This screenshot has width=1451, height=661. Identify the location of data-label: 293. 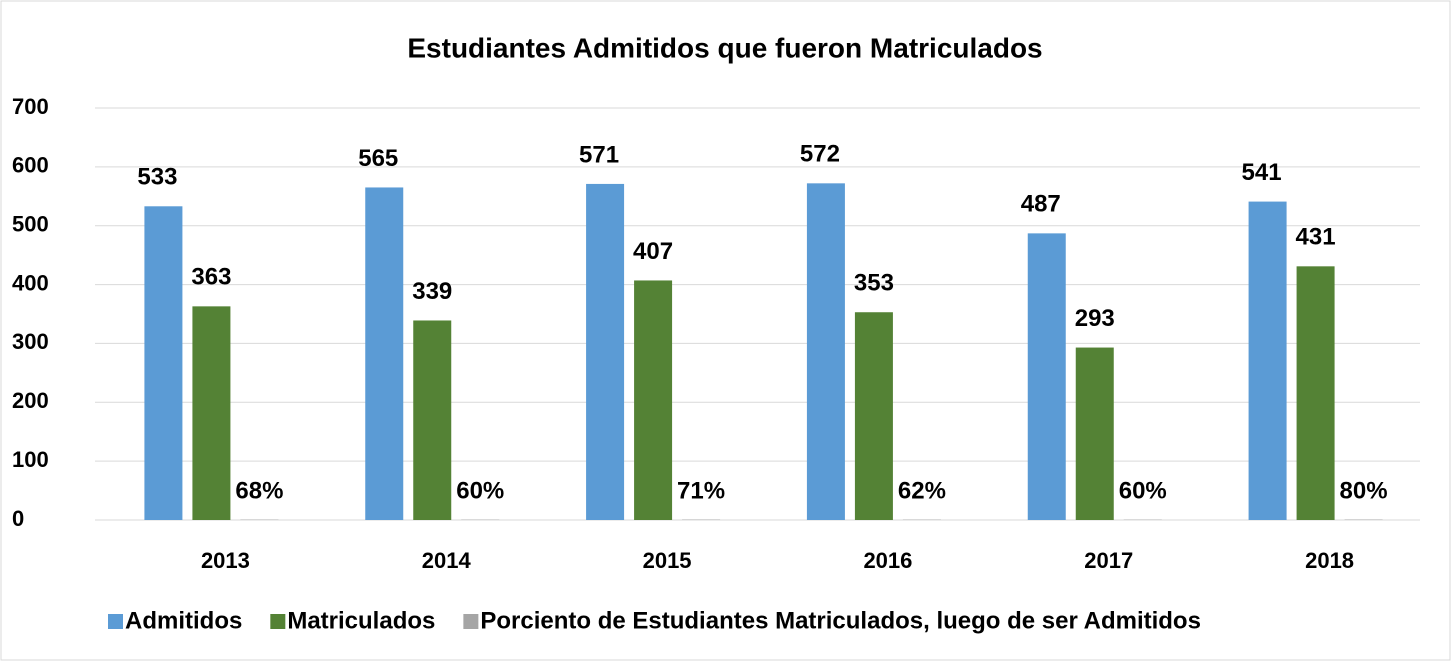
(1095, 318).